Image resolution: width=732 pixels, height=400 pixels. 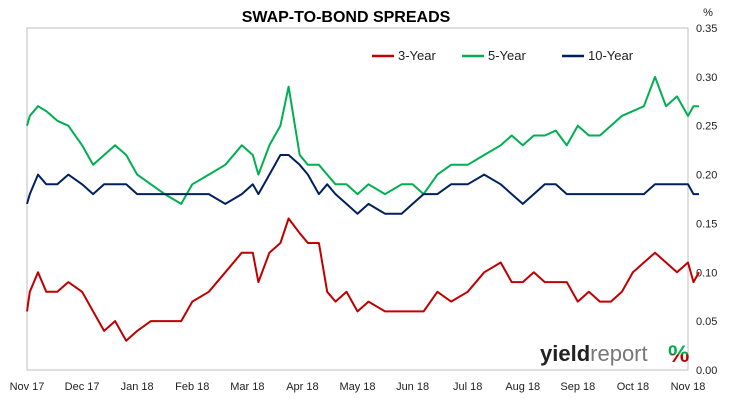 What do you see at coordinates (706, 273) in the screenshot?
I see `y-tick-label: 0.10` at bounding box center [706, 273].